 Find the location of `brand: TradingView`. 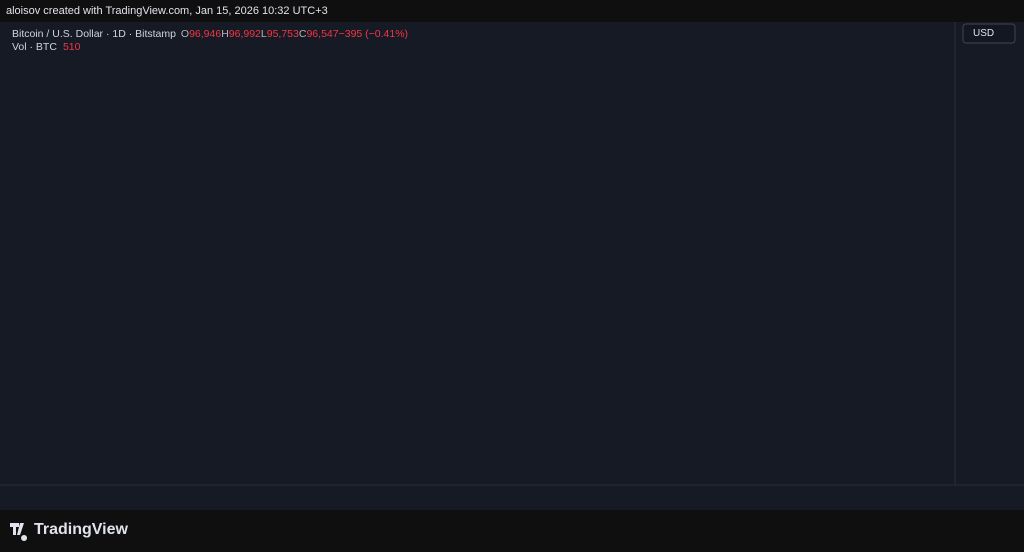

brand: TradingView is located at coordinates (81, 529).